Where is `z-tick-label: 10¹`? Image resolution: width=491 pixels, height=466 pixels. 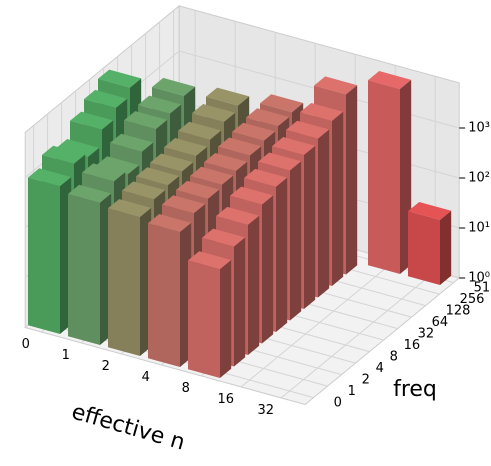
z-tick-label: 10¹ is located at coordinates (479, 228).